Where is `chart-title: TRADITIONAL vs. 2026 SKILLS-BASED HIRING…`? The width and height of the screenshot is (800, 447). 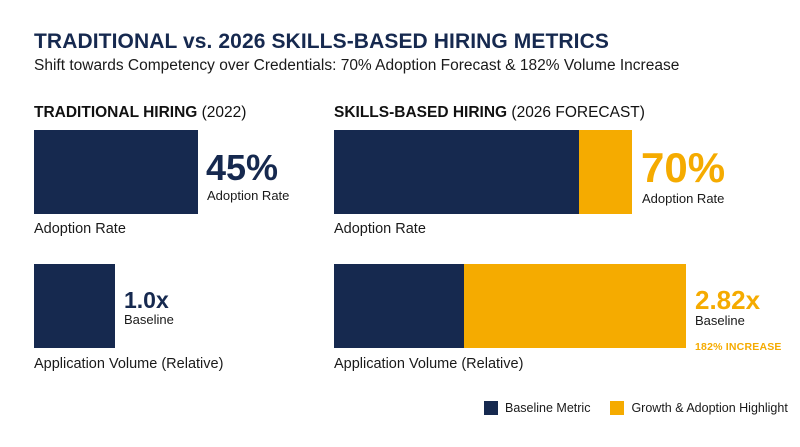
chart-title: TRADITIONAL vs. 2026 SKILLS-BASED HIRING… is located at coordinates (321, 41).